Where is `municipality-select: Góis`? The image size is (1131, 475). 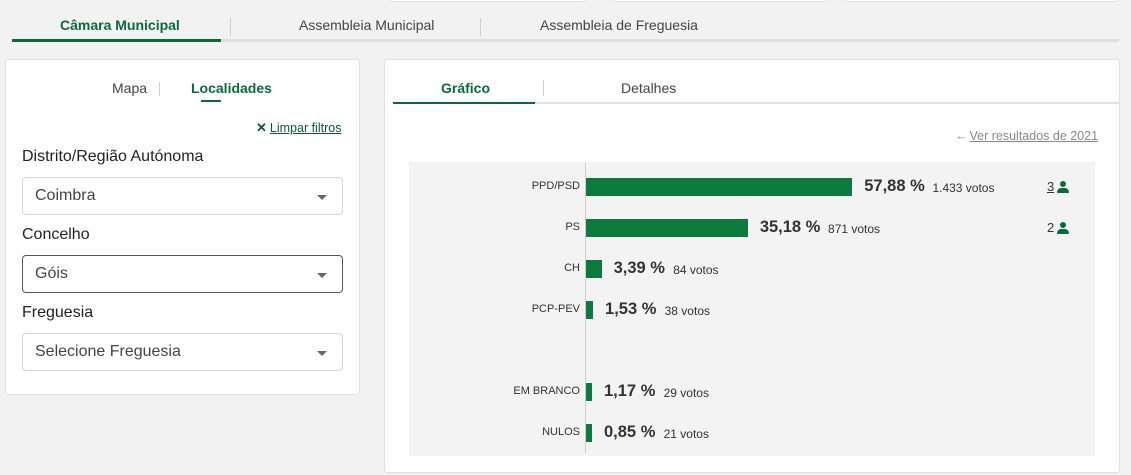
municipality-select: Góis is located at coordinates (182, 274).